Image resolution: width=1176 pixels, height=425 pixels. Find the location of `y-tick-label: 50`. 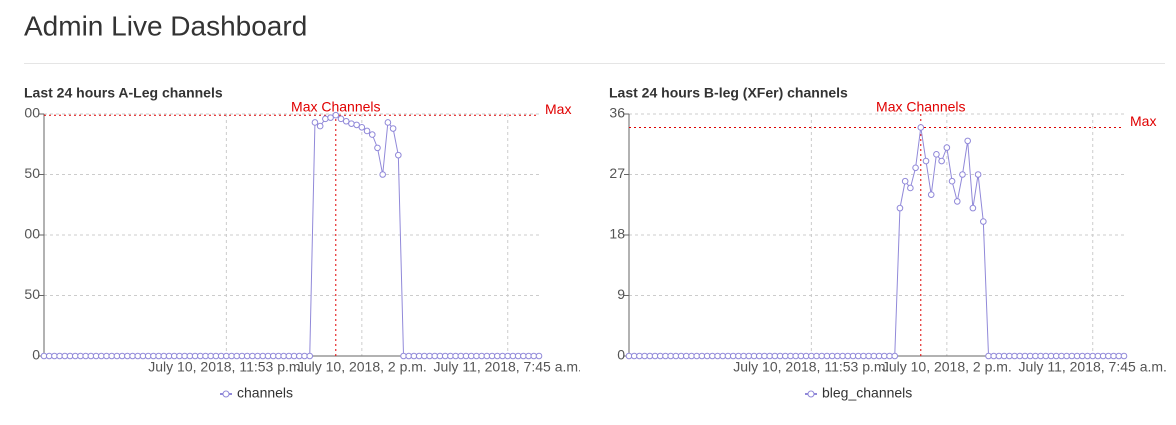

y-tick-label: 50 is located at coordinates (32, 294).